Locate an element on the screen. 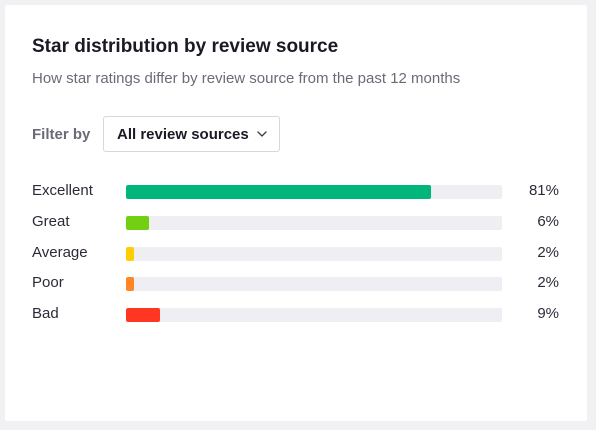 This screenshot has width=596, height=430. rating-row-average: Average 2% is located at coordinates (296, 253).